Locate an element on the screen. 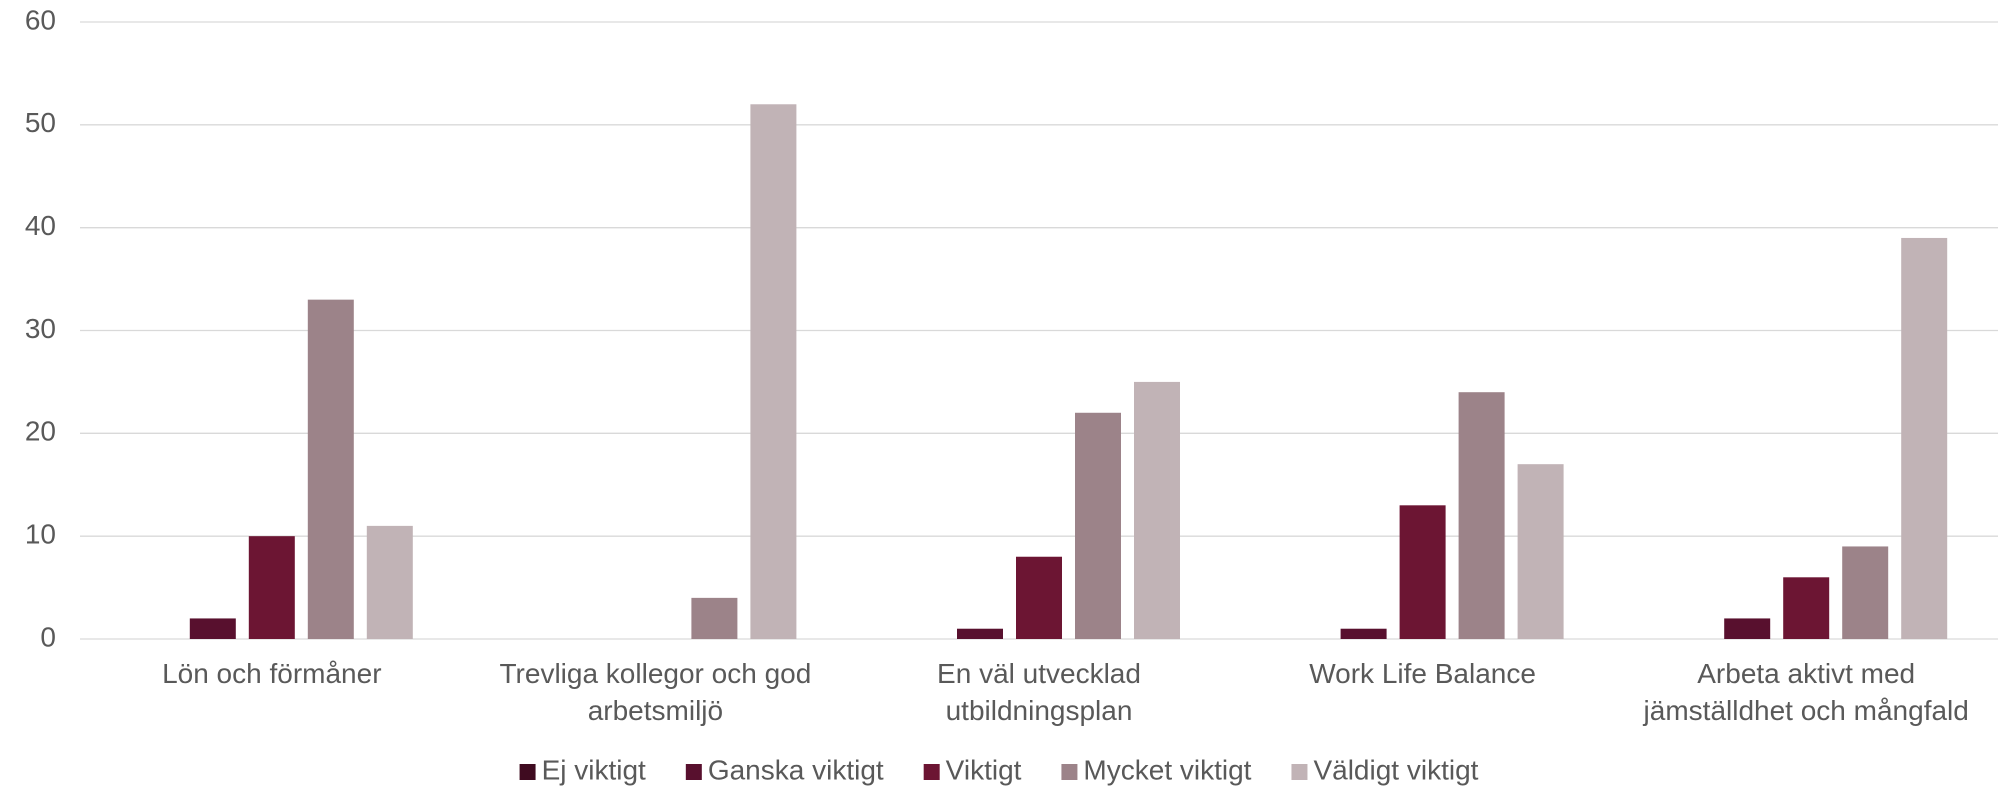  legend-label: Viktigt is located at coordinates (984, 769).